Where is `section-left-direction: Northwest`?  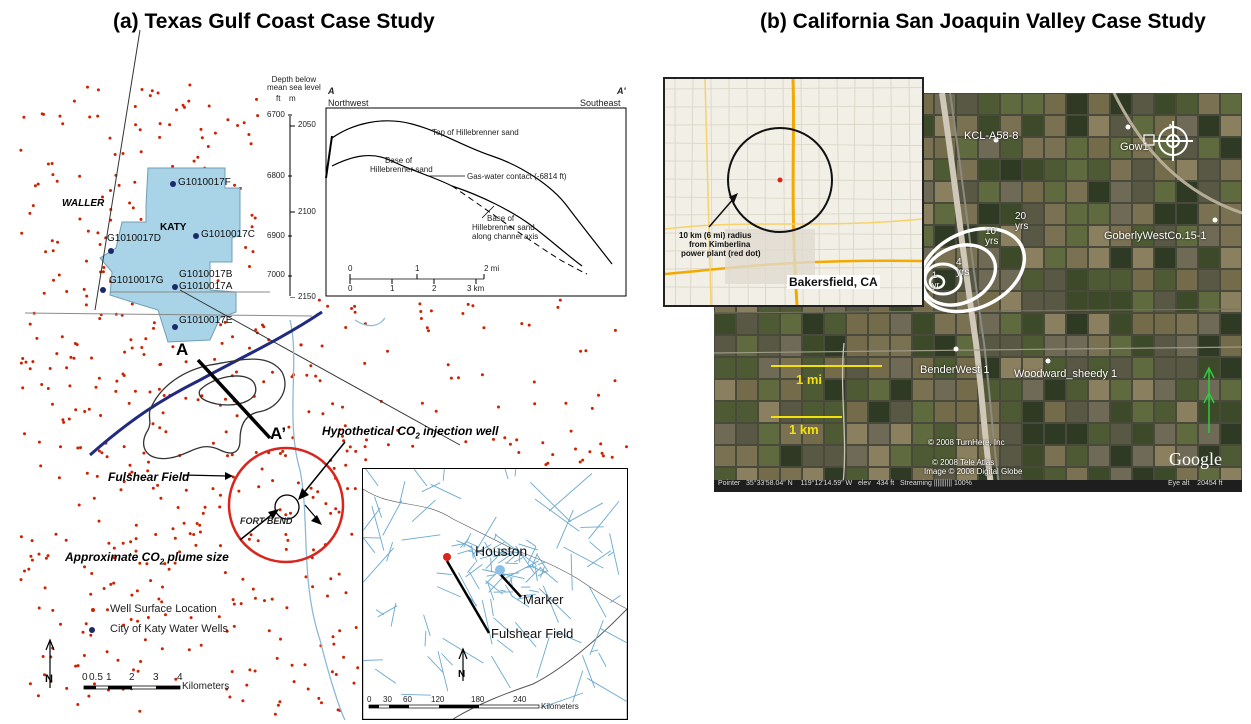
section-left-direction: Northwest is located at coordinates (348, 103).